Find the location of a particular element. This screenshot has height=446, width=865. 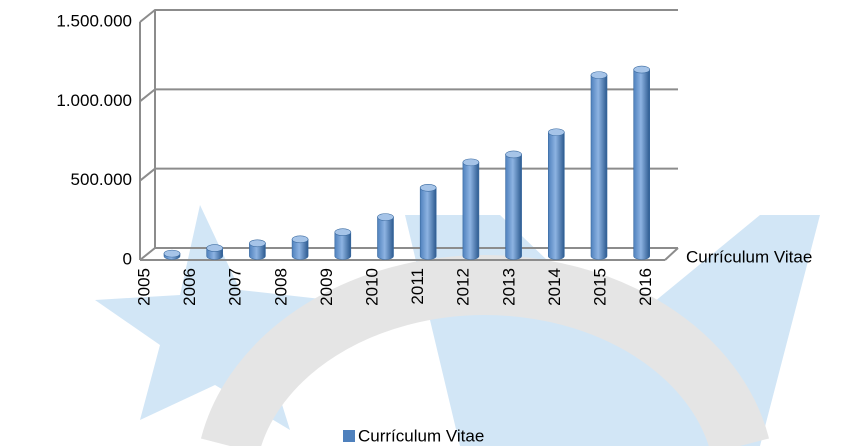

x-tick-label: 2016 is located at coordinates (645, 287).